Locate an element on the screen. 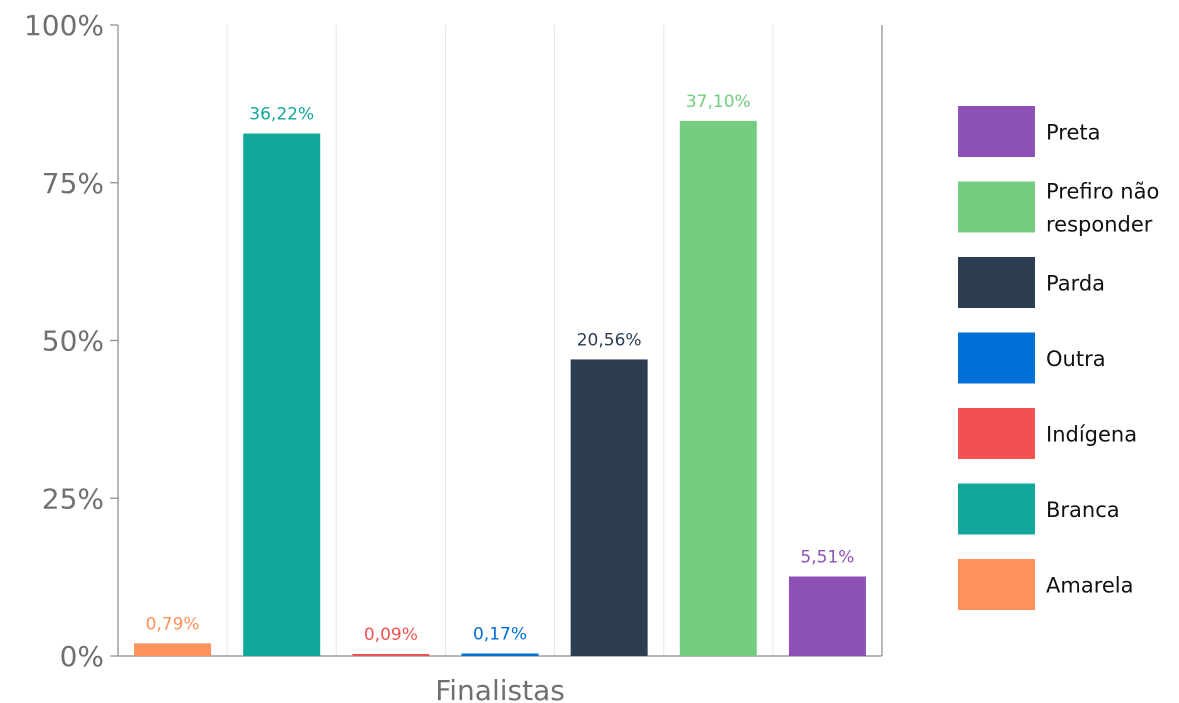 The height and width of the screenshot is (703, 1179). legend-label: Parda is located at coordinates (1075, 284).